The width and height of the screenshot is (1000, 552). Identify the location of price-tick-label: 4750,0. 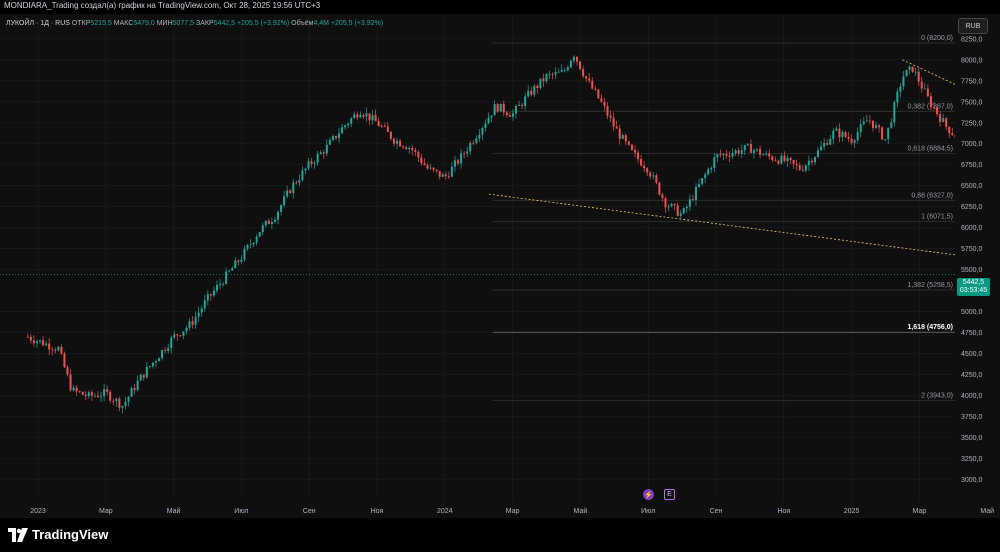
(972, 333).